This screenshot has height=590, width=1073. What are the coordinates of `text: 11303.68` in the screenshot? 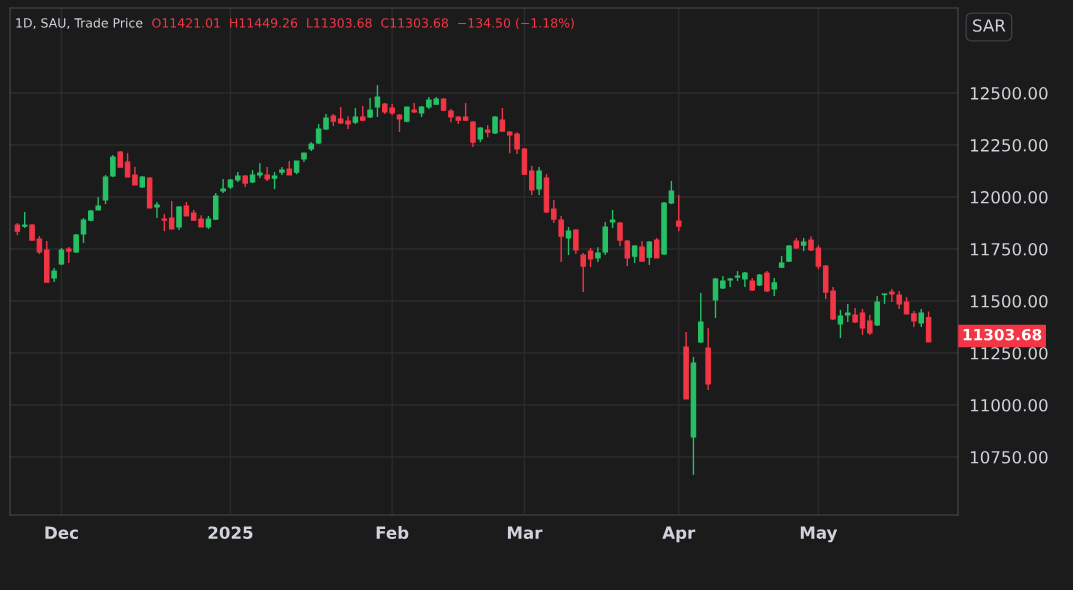 It's located at (1002, 334).